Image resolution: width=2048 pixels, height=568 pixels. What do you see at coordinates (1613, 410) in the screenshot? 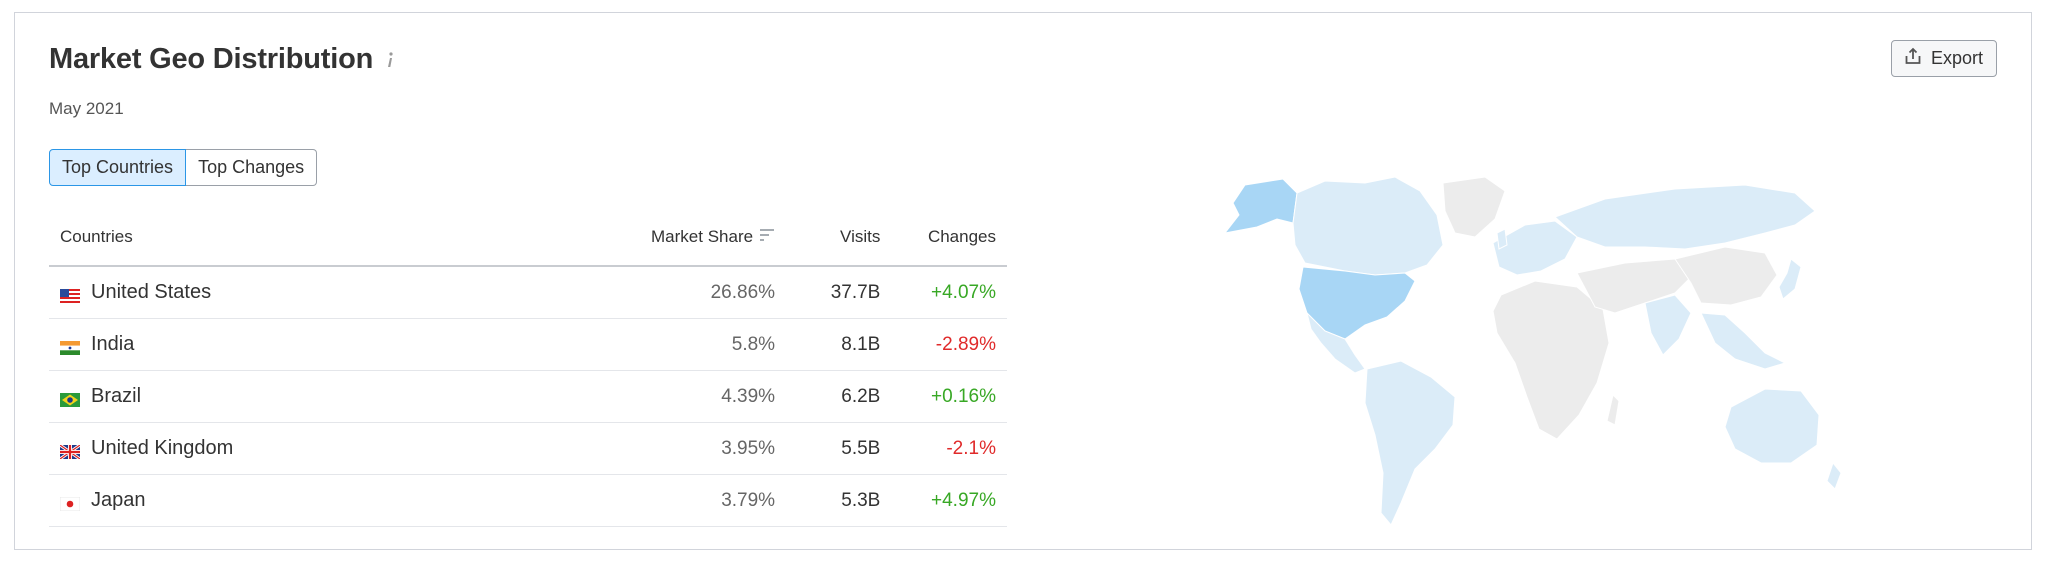
I see `map-region-madagascar` at bounding box center [1613, 410].